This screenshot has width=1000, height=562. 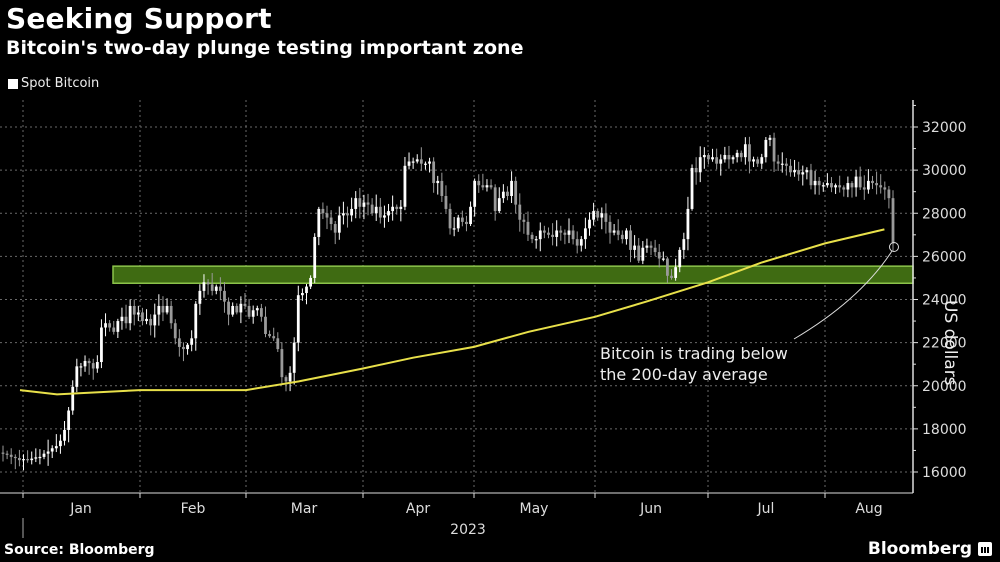 What do you see at coordinates (944, 257) in the screenshot?
I see `y-tick-label: 26000` at bounding box center [944, 257].